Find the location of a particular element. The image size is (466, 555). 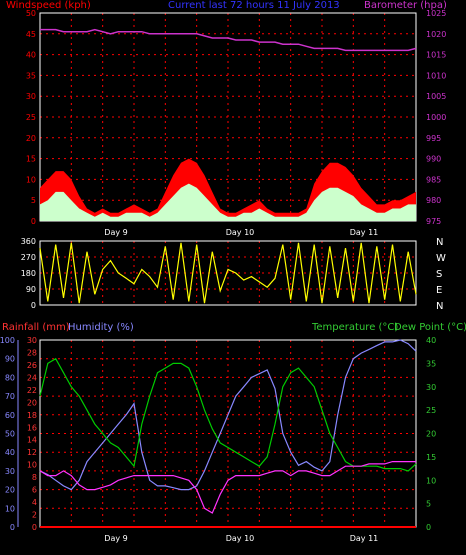

tick-label-windspeed: 50 is located at coordinates (31, 13).